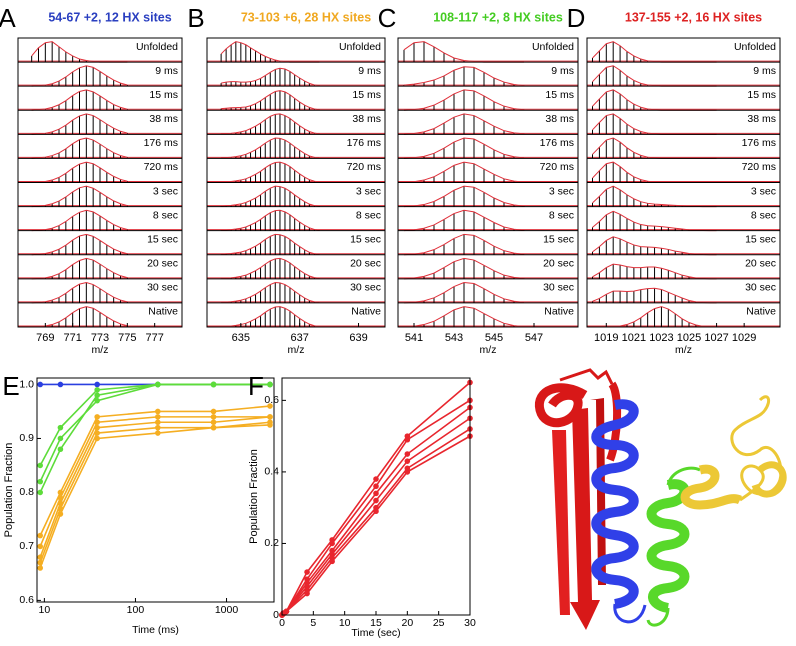 The height and width of the screenshot is (646, 796). What do you see at coordinates (661, 338) in the screenshot?
I see `x-tick-label: 1023` at bounding box center [661, 338].